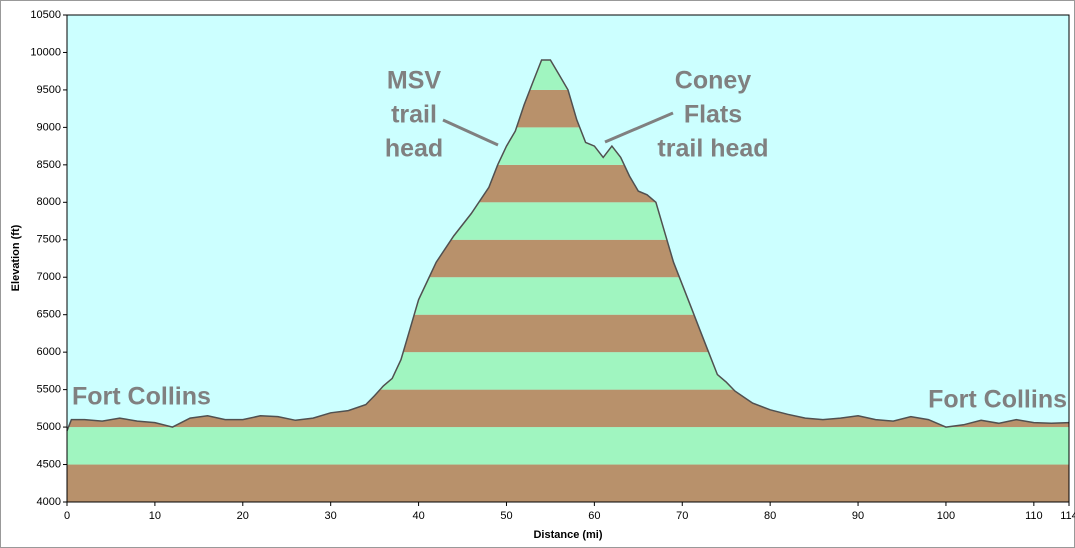  I want to click on y-tick-label: 8500, so click(49, 165).